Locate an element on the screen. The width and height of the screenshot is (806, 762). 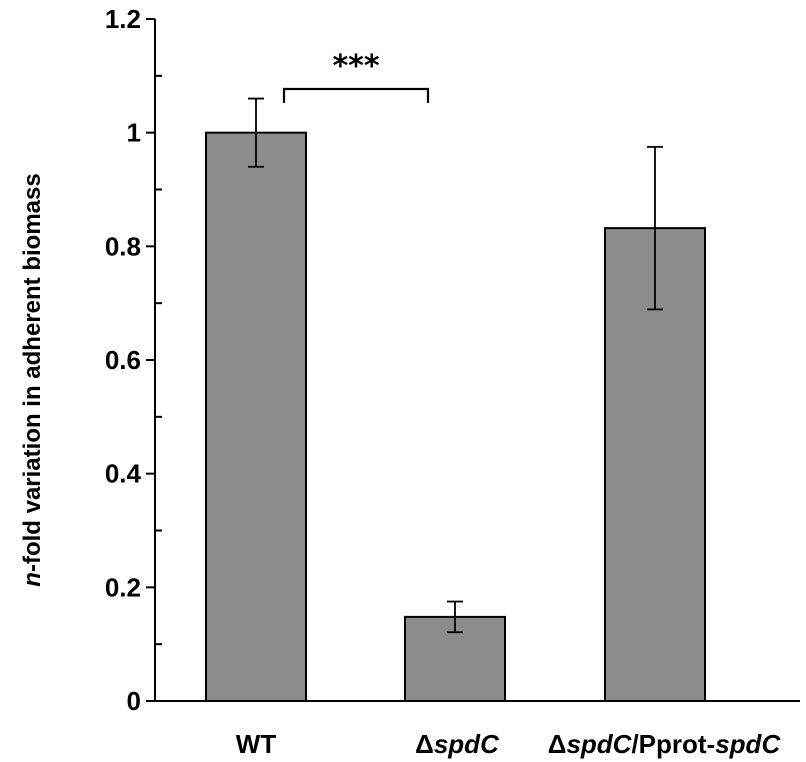
x-tick-label-1: ΔspdC is located at coordinates (457, 744).